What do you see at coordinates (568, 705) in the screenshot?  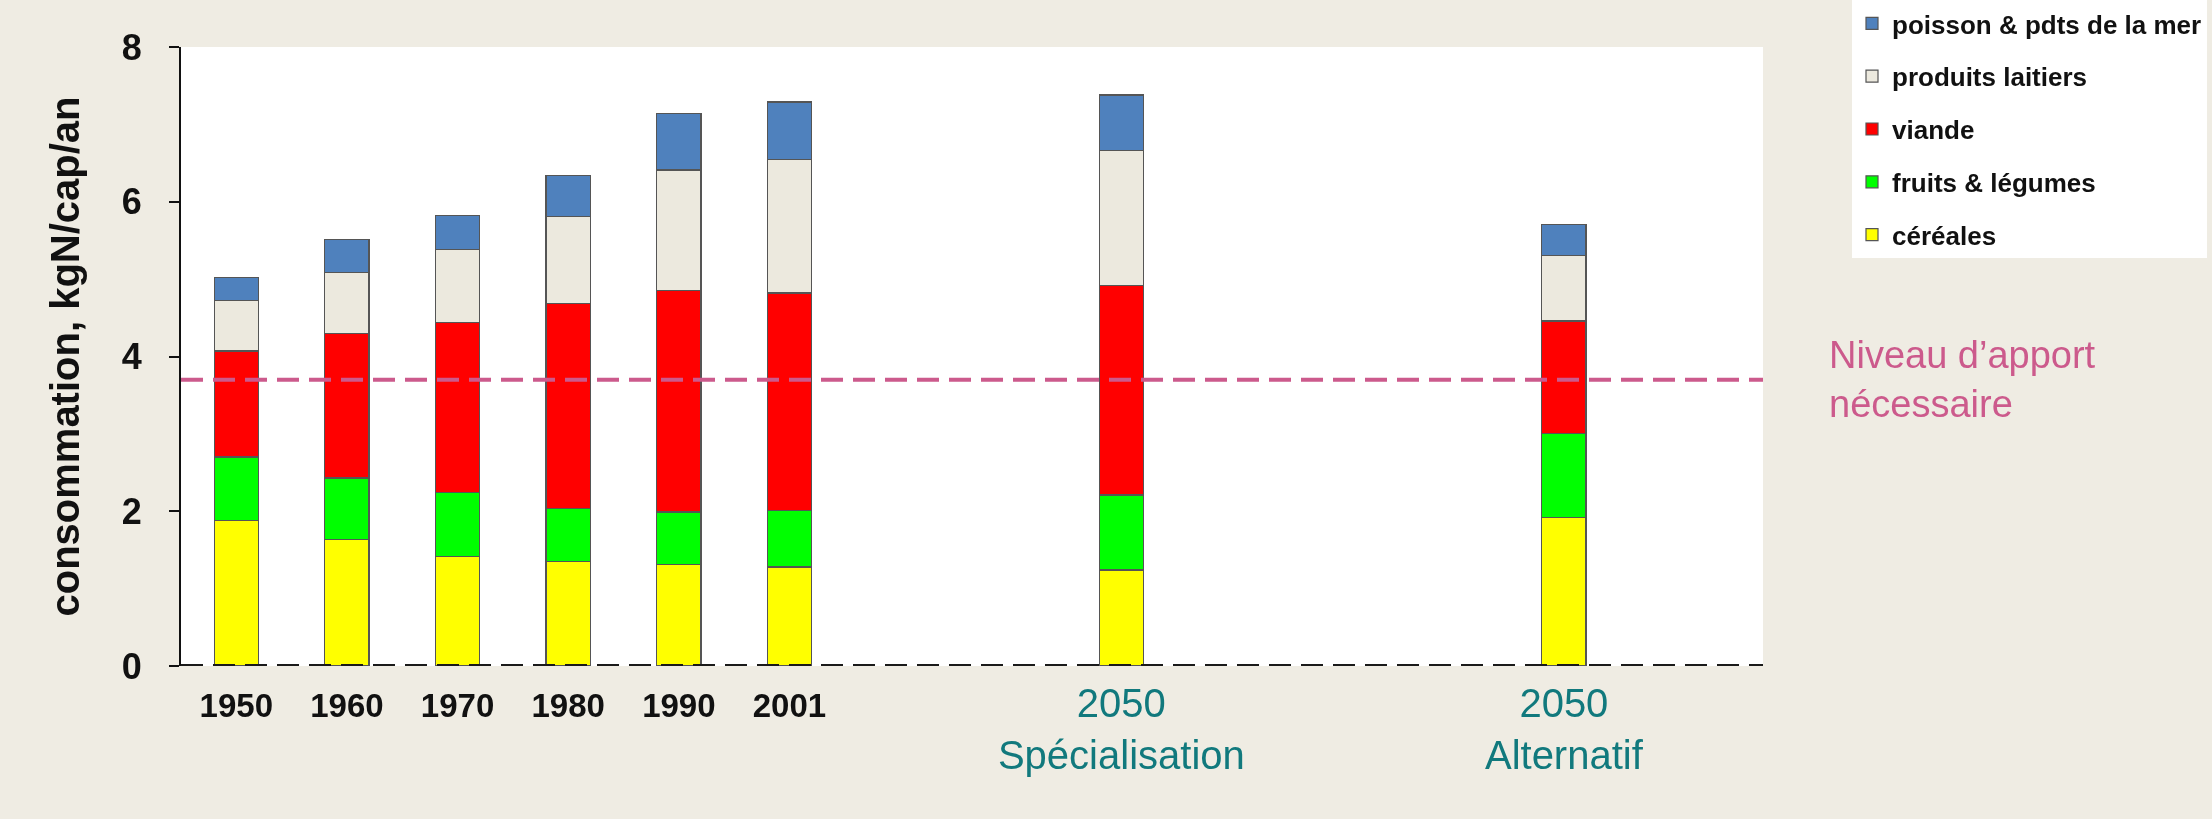 I see `x-tick-label: 1980` at bounding box center [568, 705].